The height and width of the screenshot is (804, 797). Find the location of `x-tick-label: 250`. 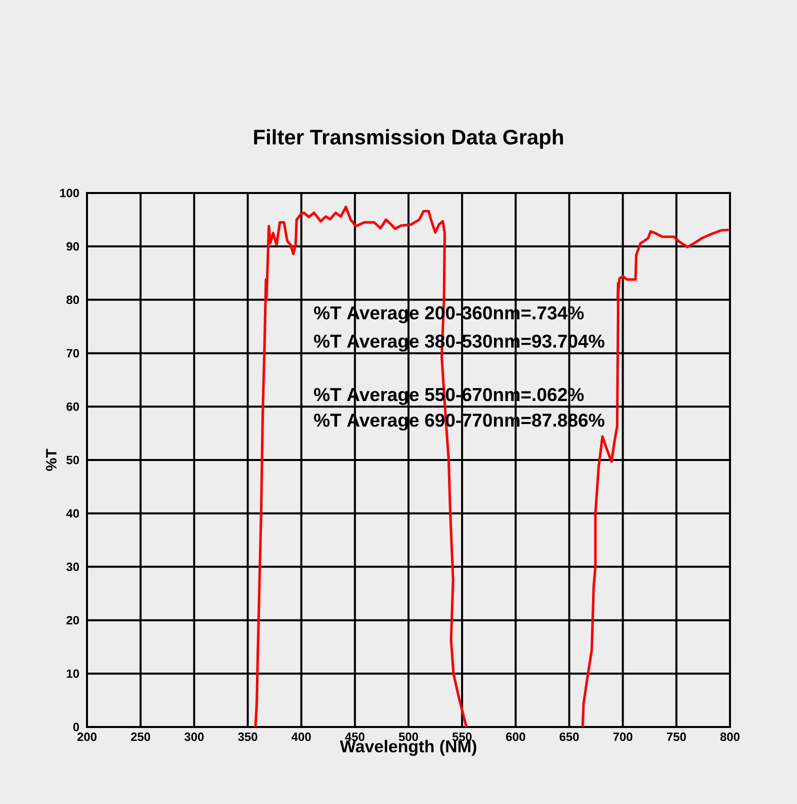

x-tick-label: 250 is located at coordinates (140, 737).